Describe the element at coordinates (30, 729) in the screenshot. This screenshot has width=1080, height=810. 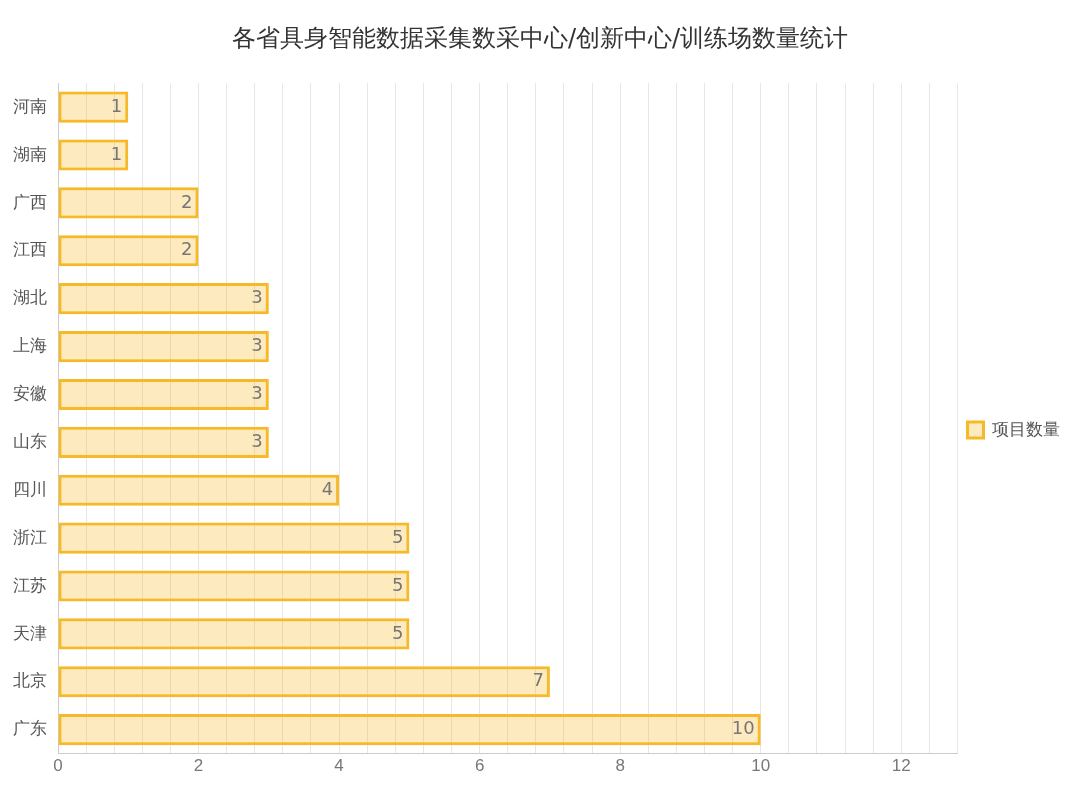
I see `y-tick-label: 广东` at that location.